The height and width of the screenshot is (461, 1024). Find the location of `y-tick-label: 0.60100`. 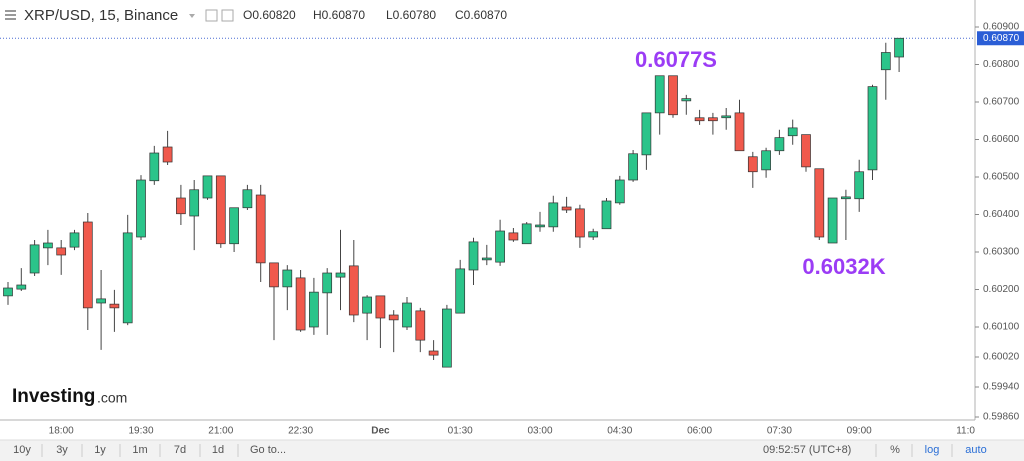

y-tick-label: 0.60100 is located at coordinates (1001, 327).